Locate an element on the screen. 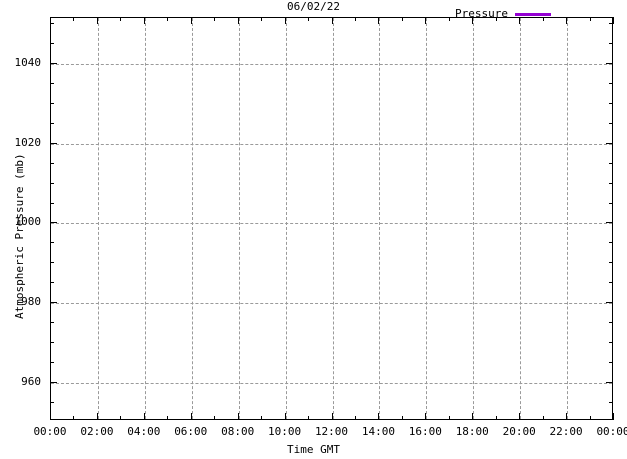  y-tick-label: 980 is located at coordinates (31, 302).